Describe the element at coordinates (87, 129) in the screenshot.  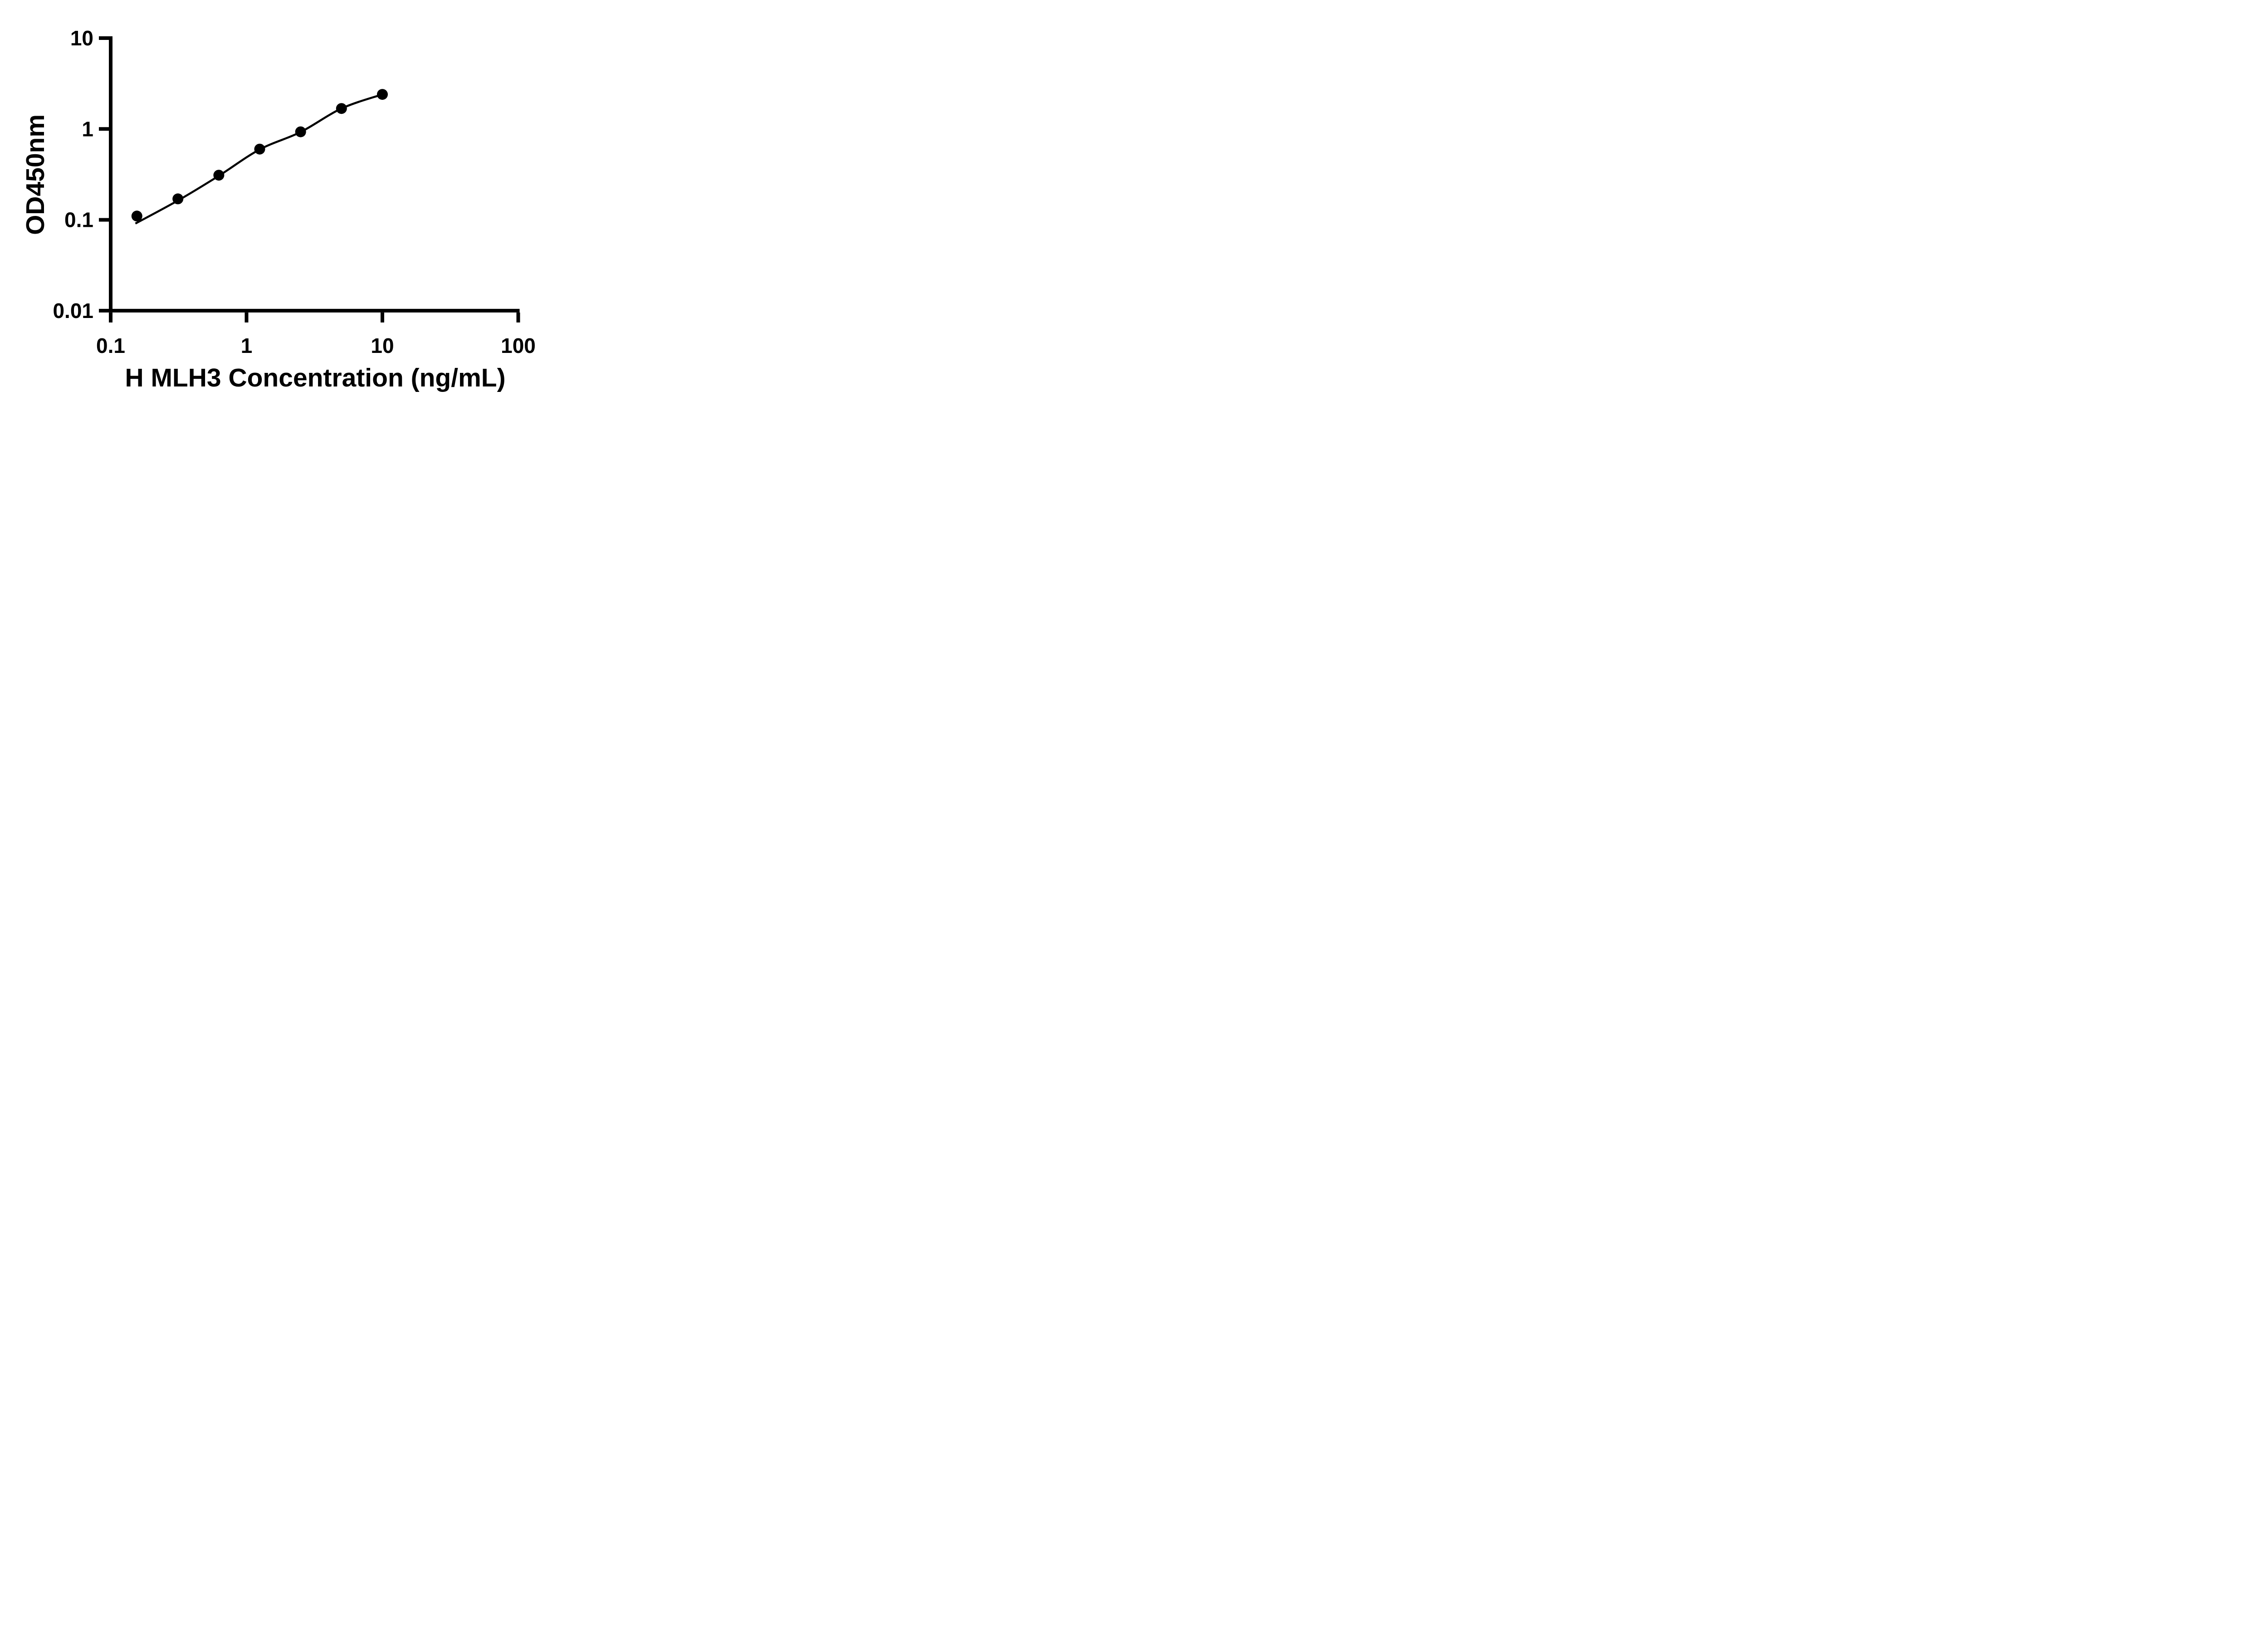
I see `y-tick-label: 1` at that location.